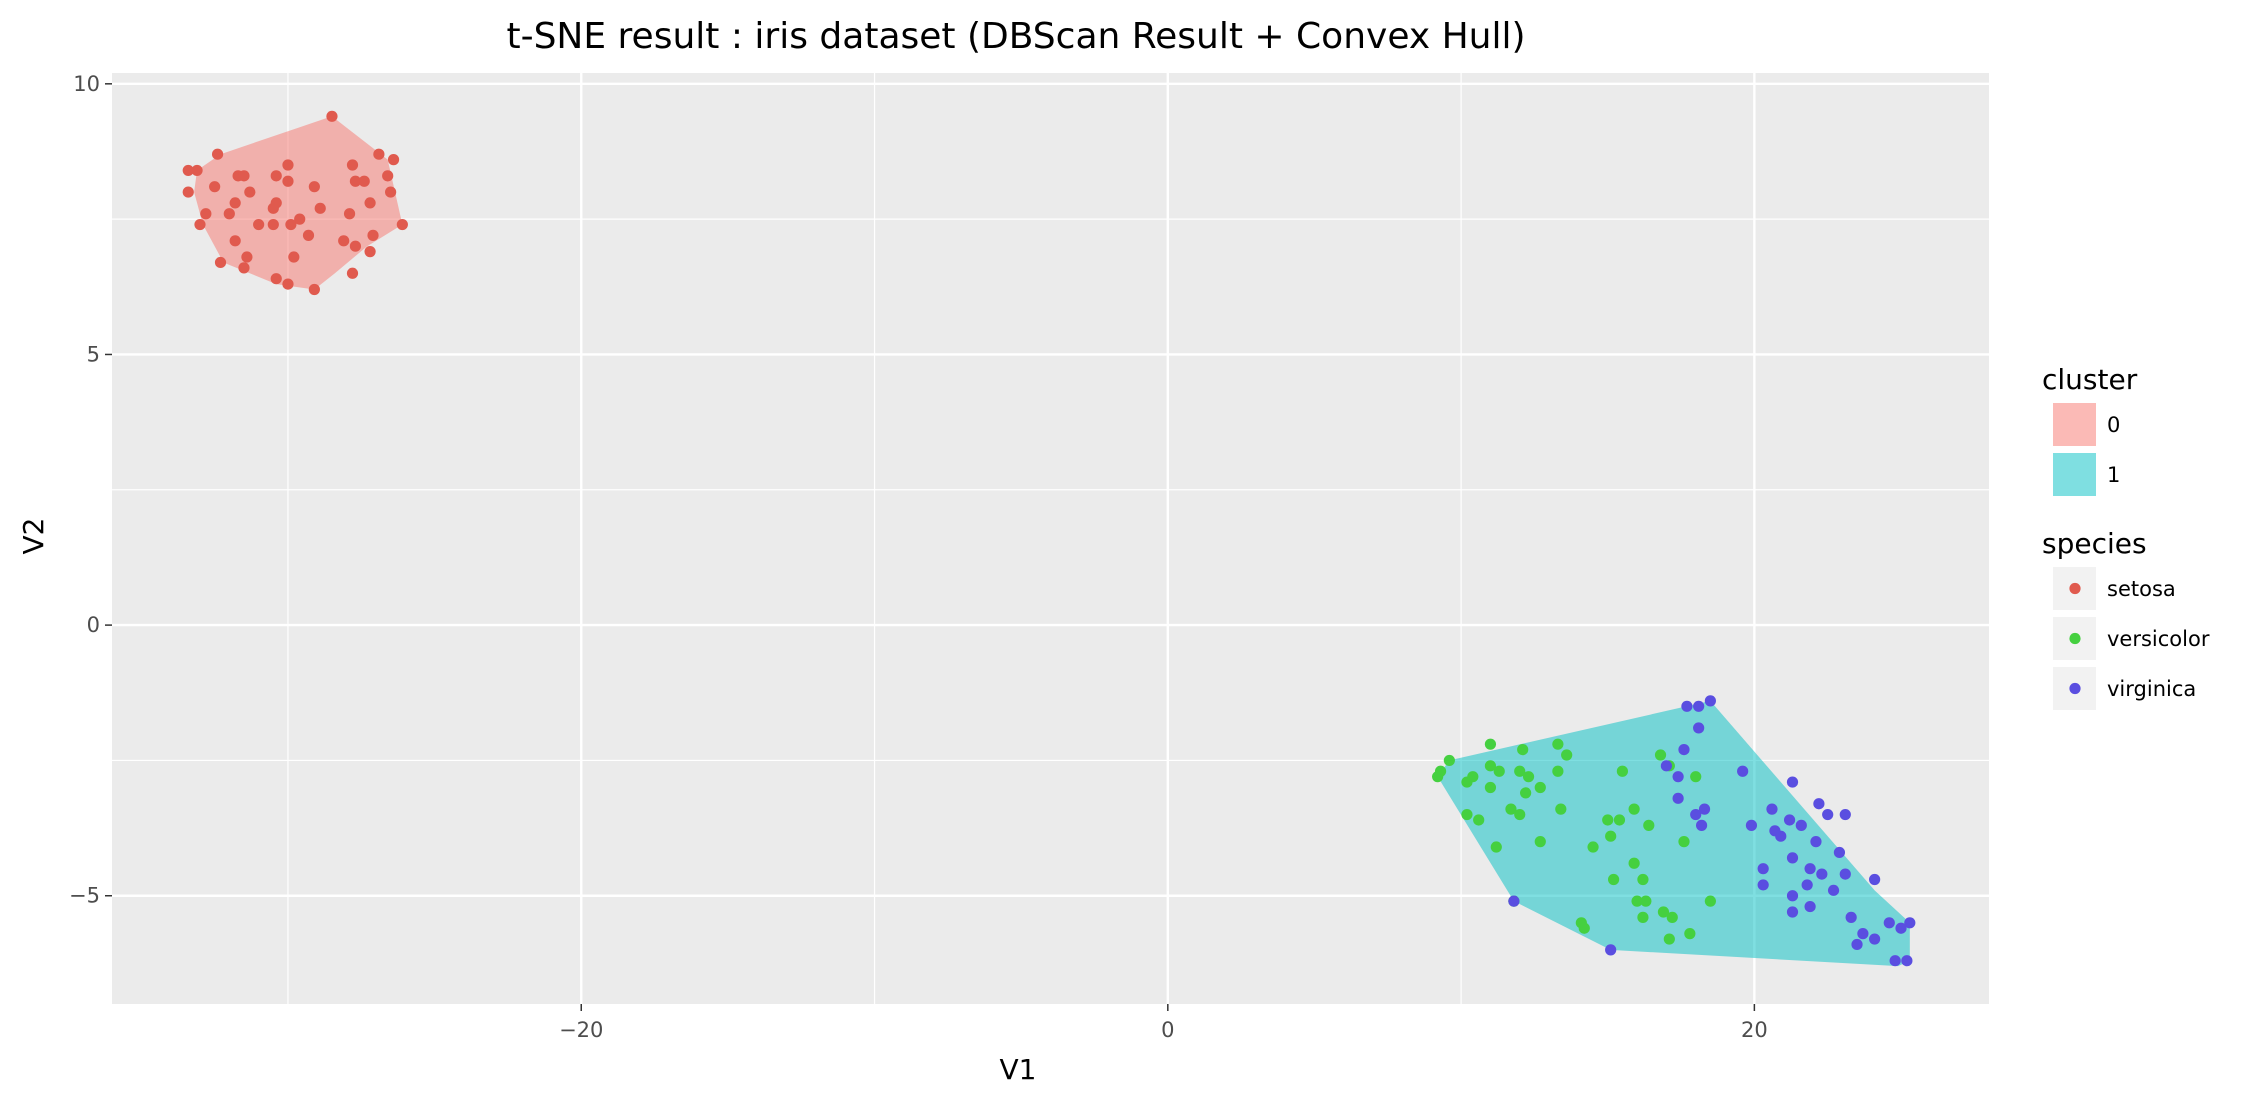 The width and height of the screenshot is (2250, 1096). I want to click on x-axis-title: V1, so click(1018, 1069).